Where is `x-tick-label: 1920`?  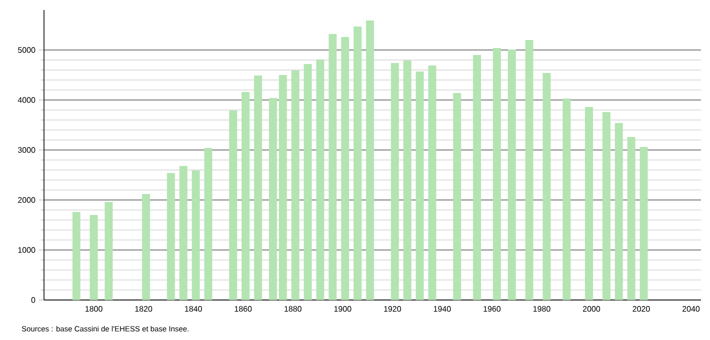 x-tick-label: 1920 is located at coordinates (392, 309).